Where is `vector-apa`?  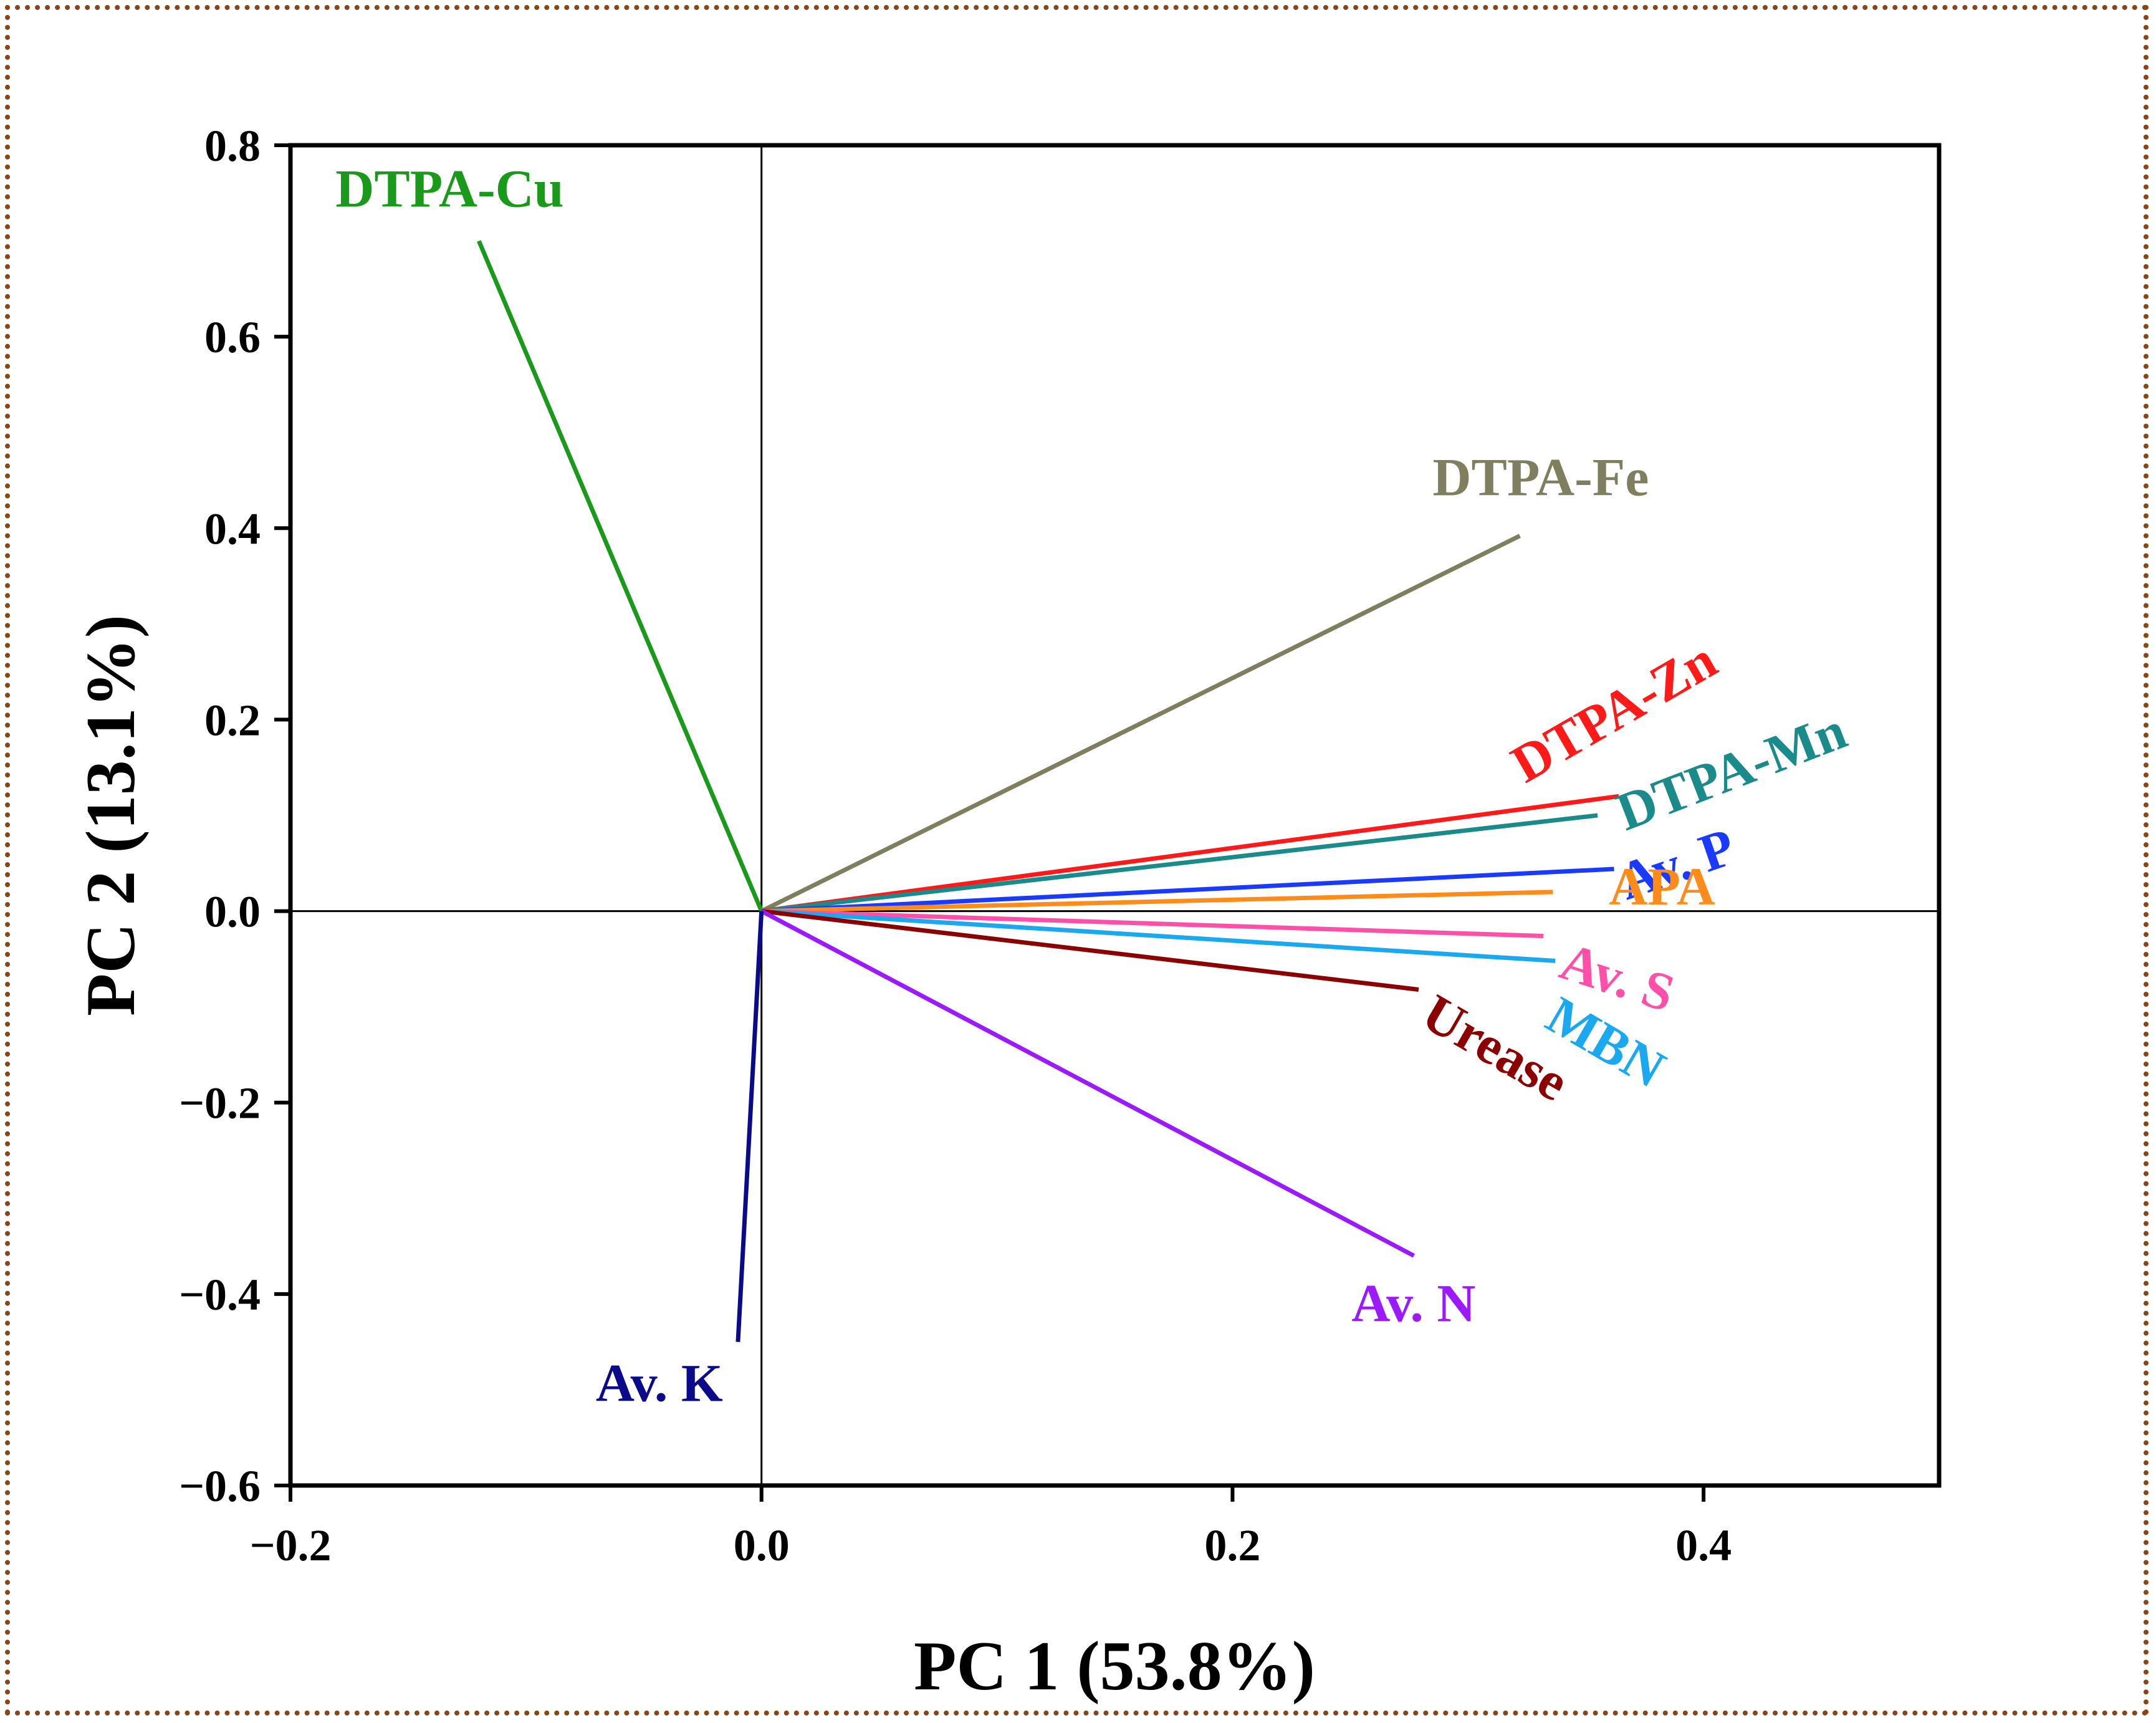
vector-apa is located at coordinates (1157, 902).